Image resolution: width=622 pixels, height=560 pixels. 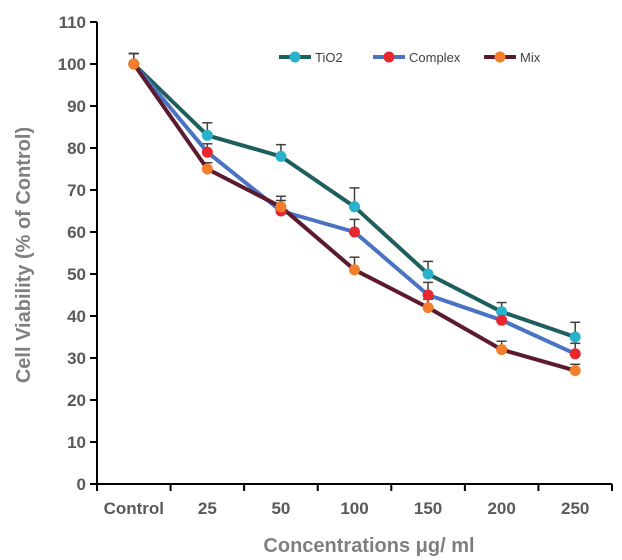 What do you see at coordinates (76, 232) in the screenshot?
I see `y-tick-label: 60` at bounding box center [76, 232].